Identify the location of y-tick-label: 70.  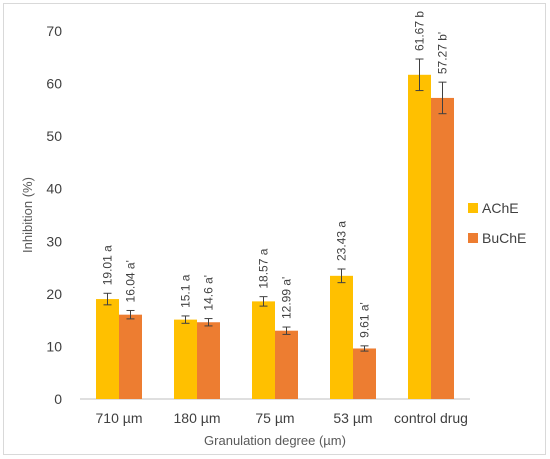
(54, 31).